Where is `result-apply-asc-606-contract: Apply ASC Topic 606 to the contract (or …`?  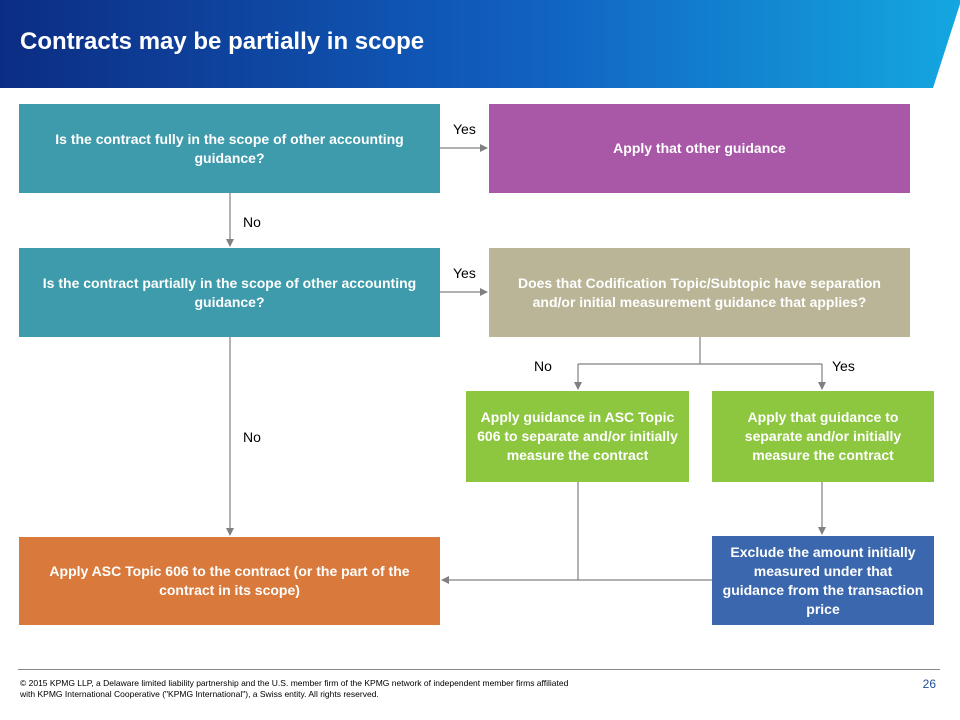 result-apply-asc-606-contract: Apply ASC Topic 606 to the contract (or … is located at coordinates (229, 581).